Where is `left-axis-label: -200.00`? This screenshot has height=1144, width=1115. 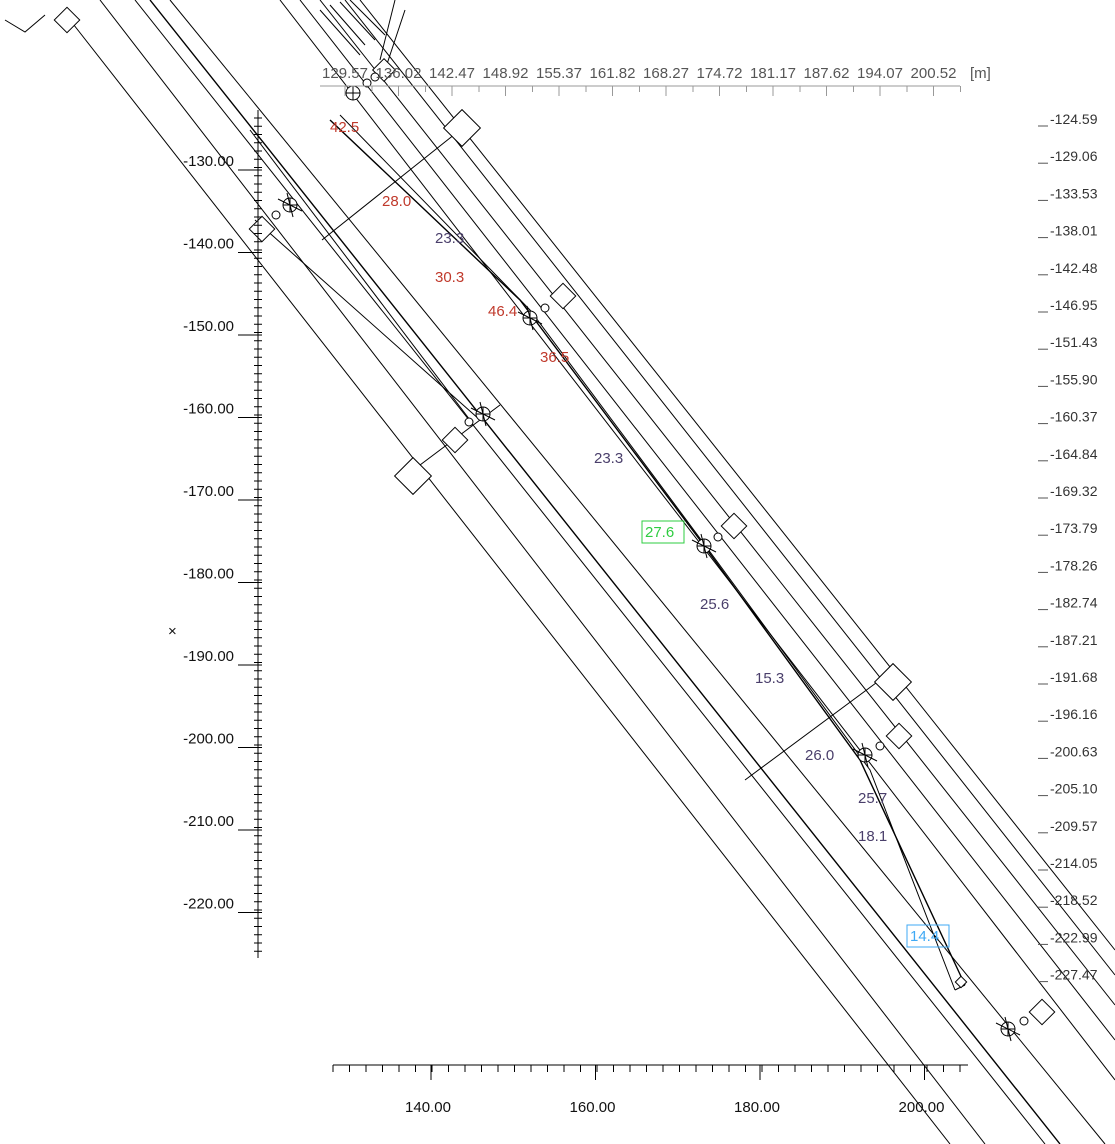
left-axis-label: -200.00 is located at coordinates (208, 739).